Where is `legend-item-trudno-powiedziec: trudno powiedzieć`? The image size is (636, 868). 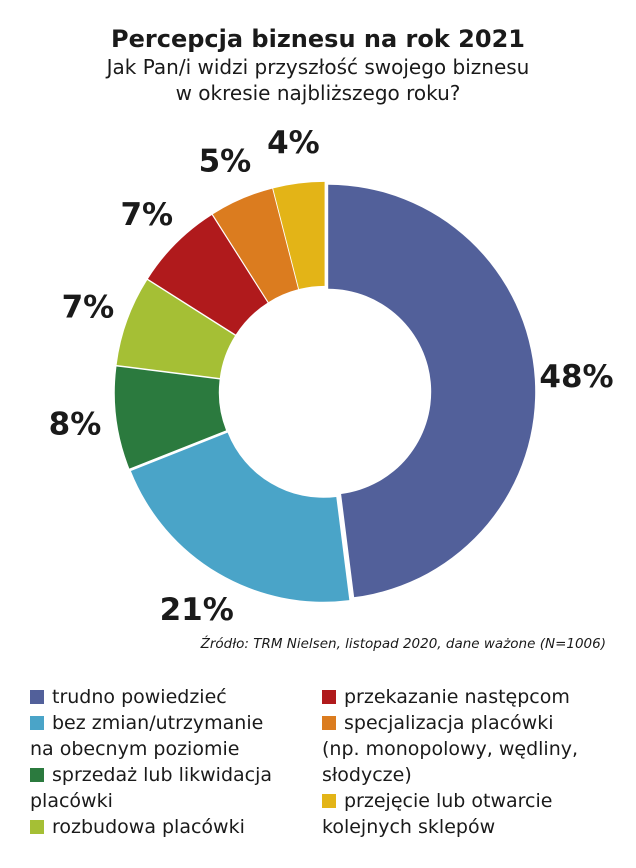 legend-item-trudno-powiedziec: trudno powiedzieć is located at coordinates (175, 697).